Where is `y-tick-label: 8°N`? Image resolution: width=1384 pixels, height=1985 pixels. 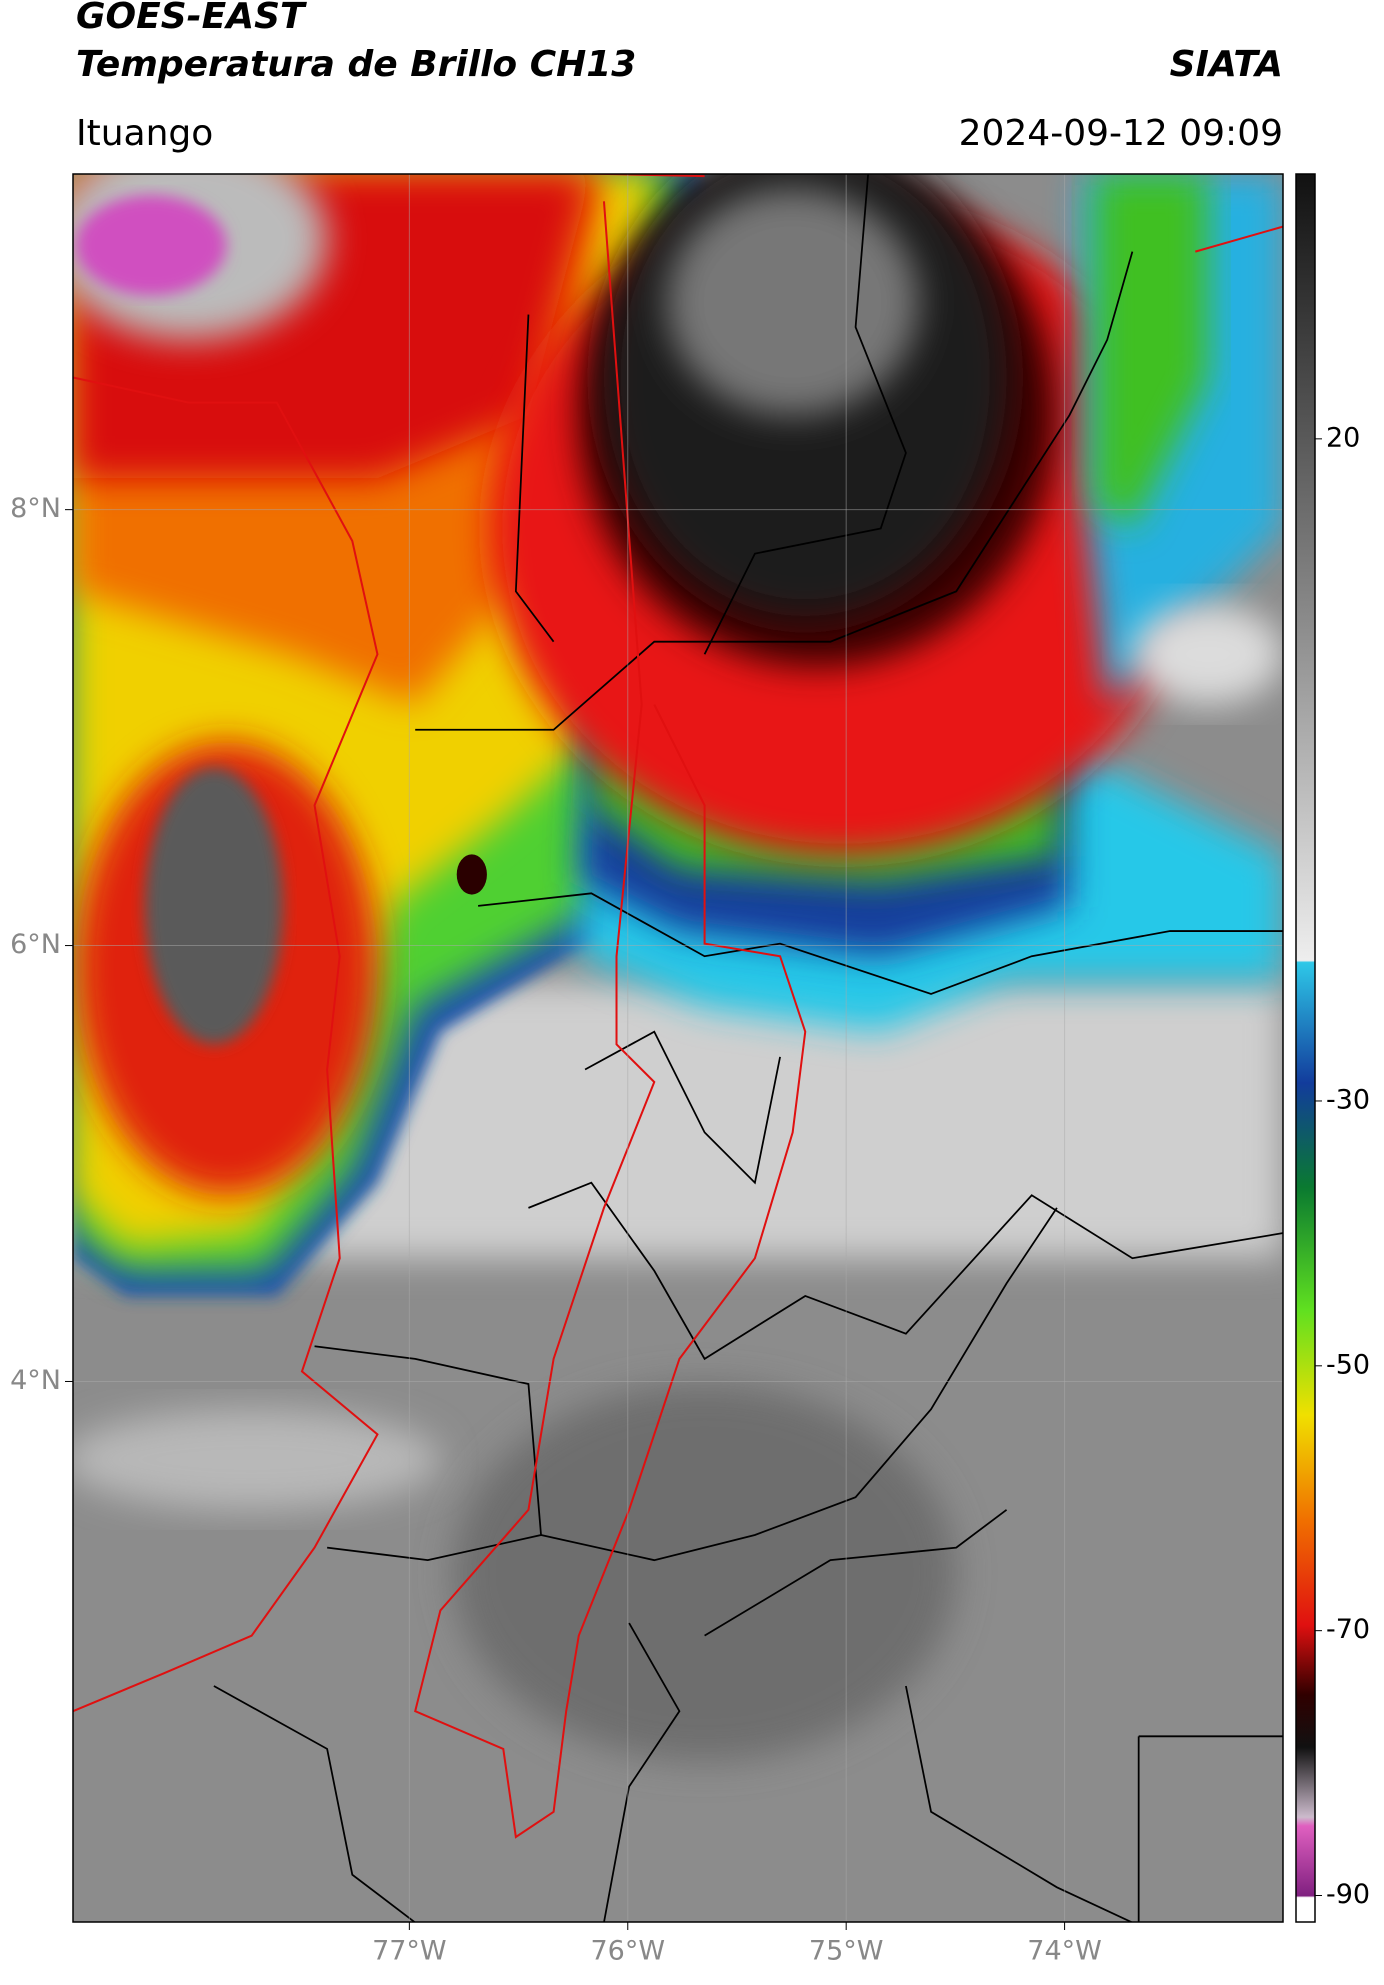
y-tick-label: 8°N is located at coordinates (35, 508).